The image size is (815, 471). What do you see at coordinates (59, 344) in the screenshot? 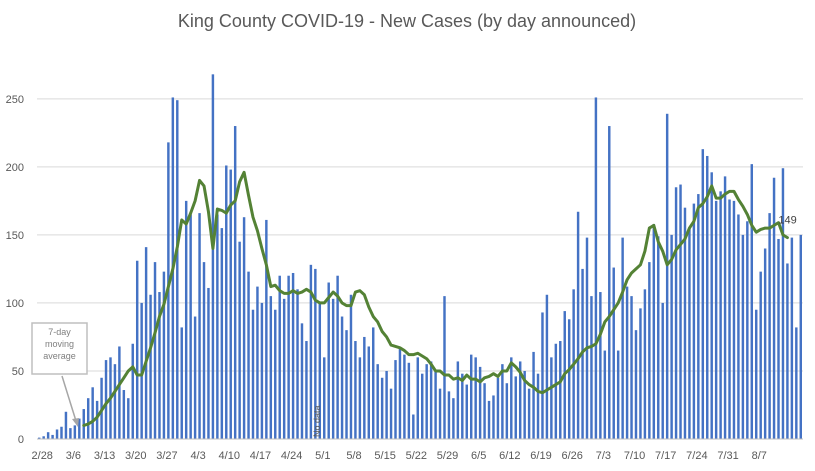
I see `moving-average-callout-label: 7-day moving average` at bounding box center [59, 344].